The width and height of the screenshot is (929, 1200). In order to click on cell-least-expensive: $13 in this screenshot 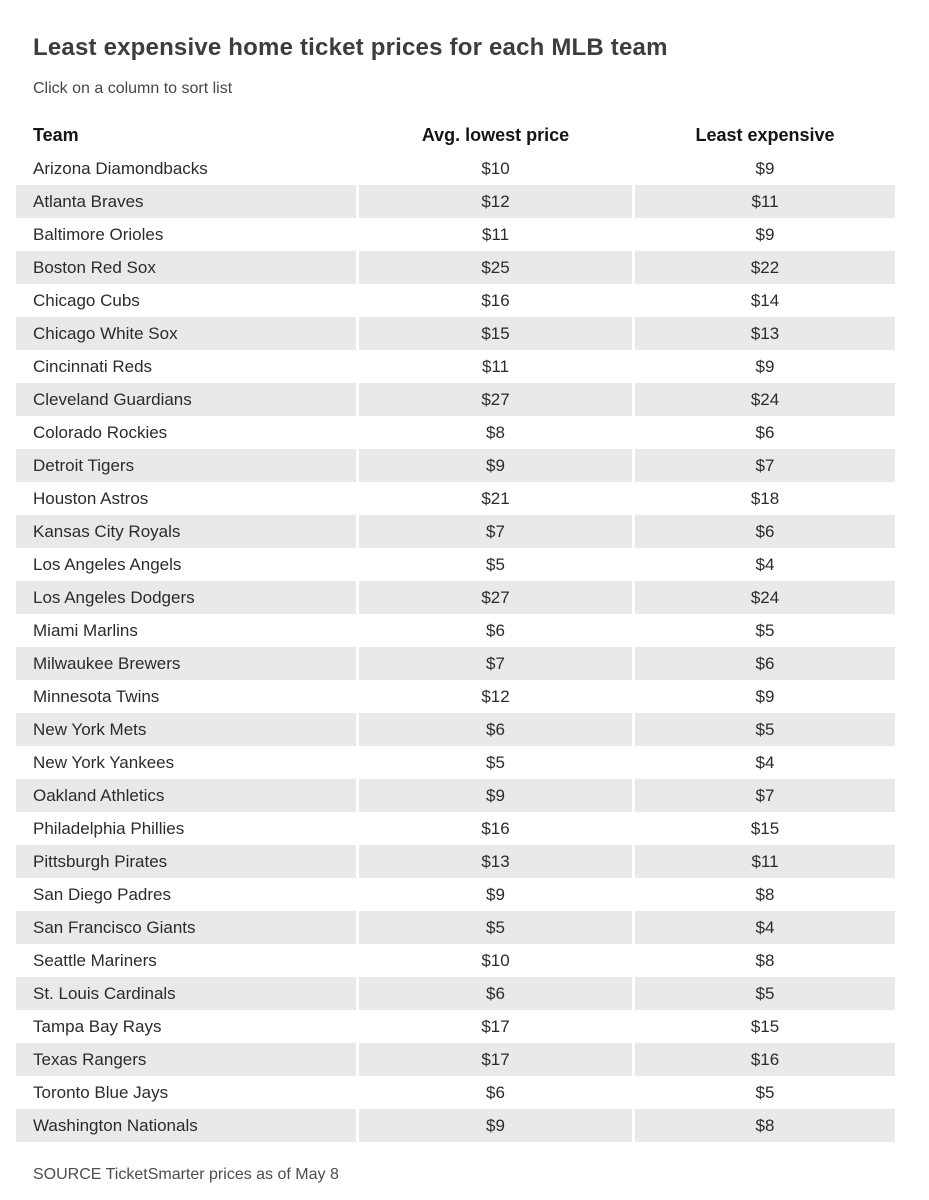, I will do `click(765, 333)`.